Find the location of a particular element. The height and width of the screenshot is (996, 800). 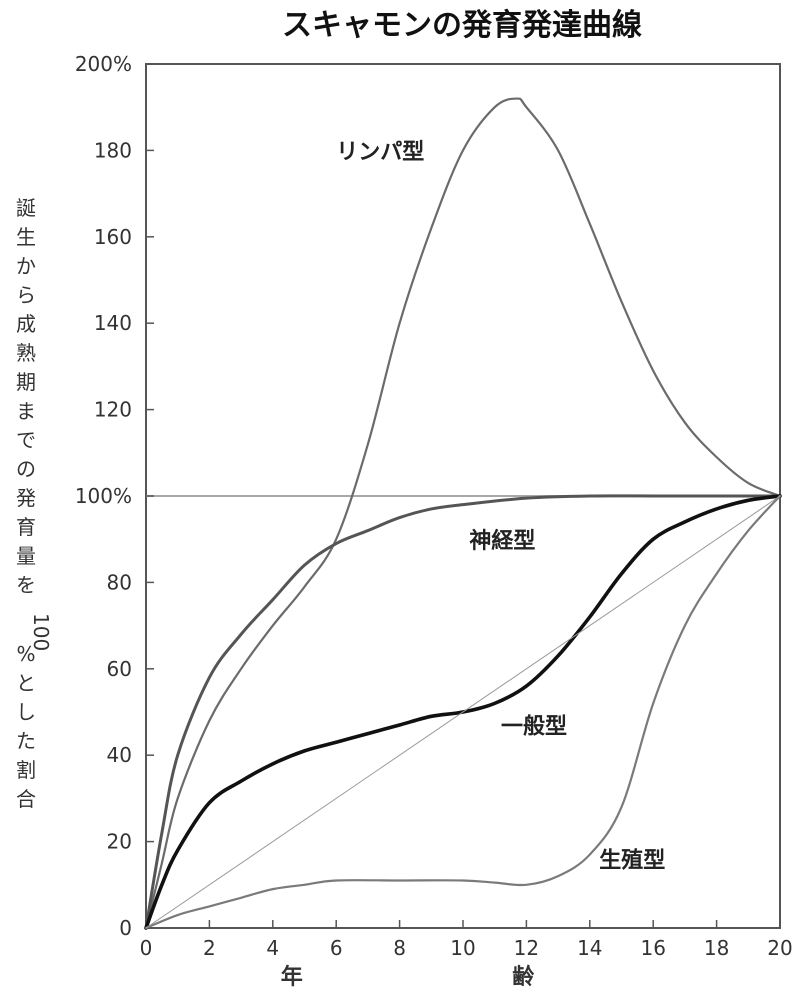

series-label-3: 一般型 is located at coordinates (534, 727).